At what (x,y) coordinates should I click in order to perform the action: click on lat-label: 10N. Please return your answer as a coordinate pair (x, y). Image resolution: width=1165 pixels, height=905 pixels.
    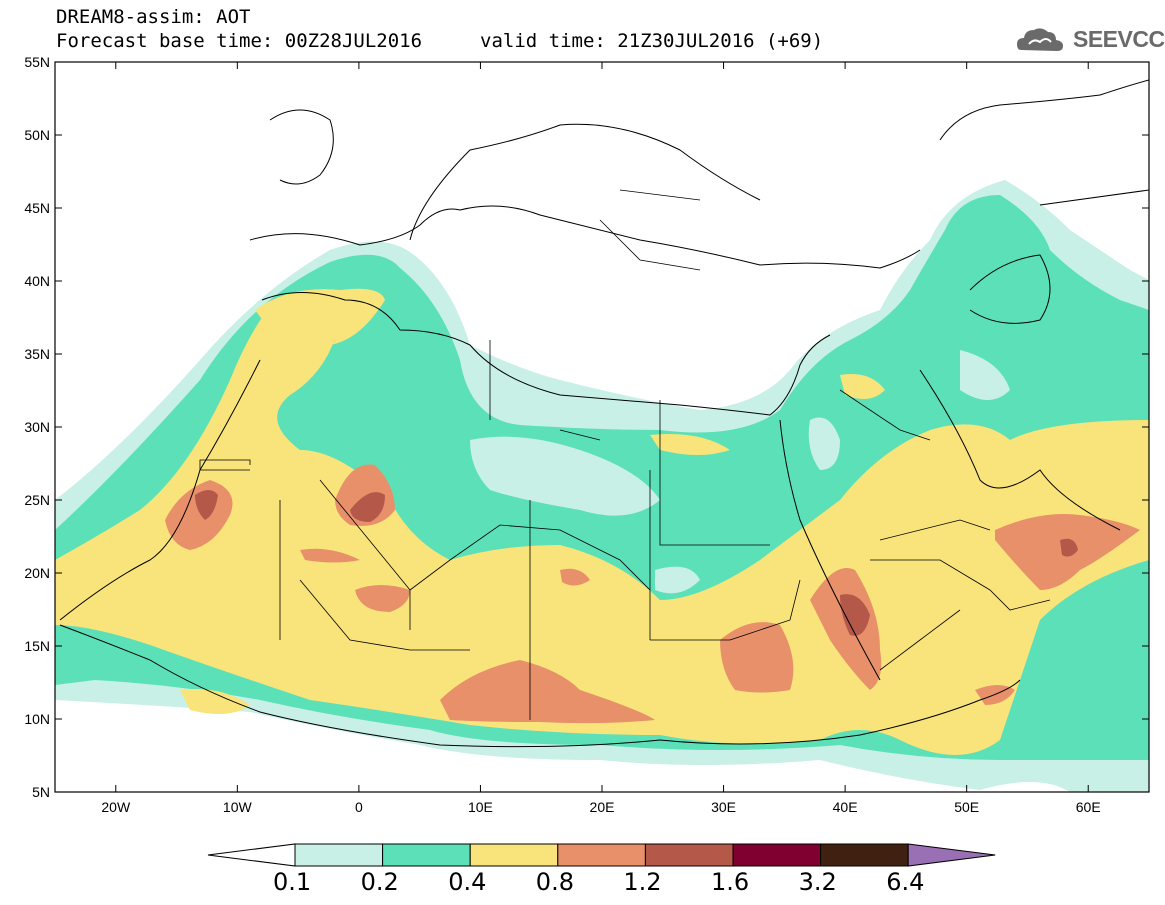
    Looking at the image, I should click on (37, 719).